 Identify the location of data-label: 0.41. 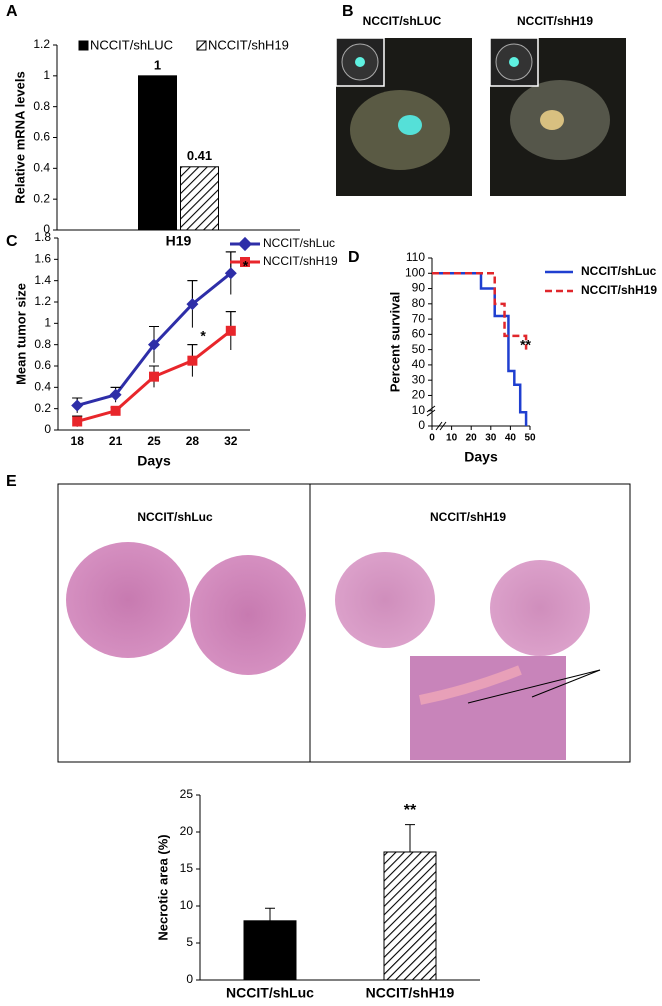
(199, 155).